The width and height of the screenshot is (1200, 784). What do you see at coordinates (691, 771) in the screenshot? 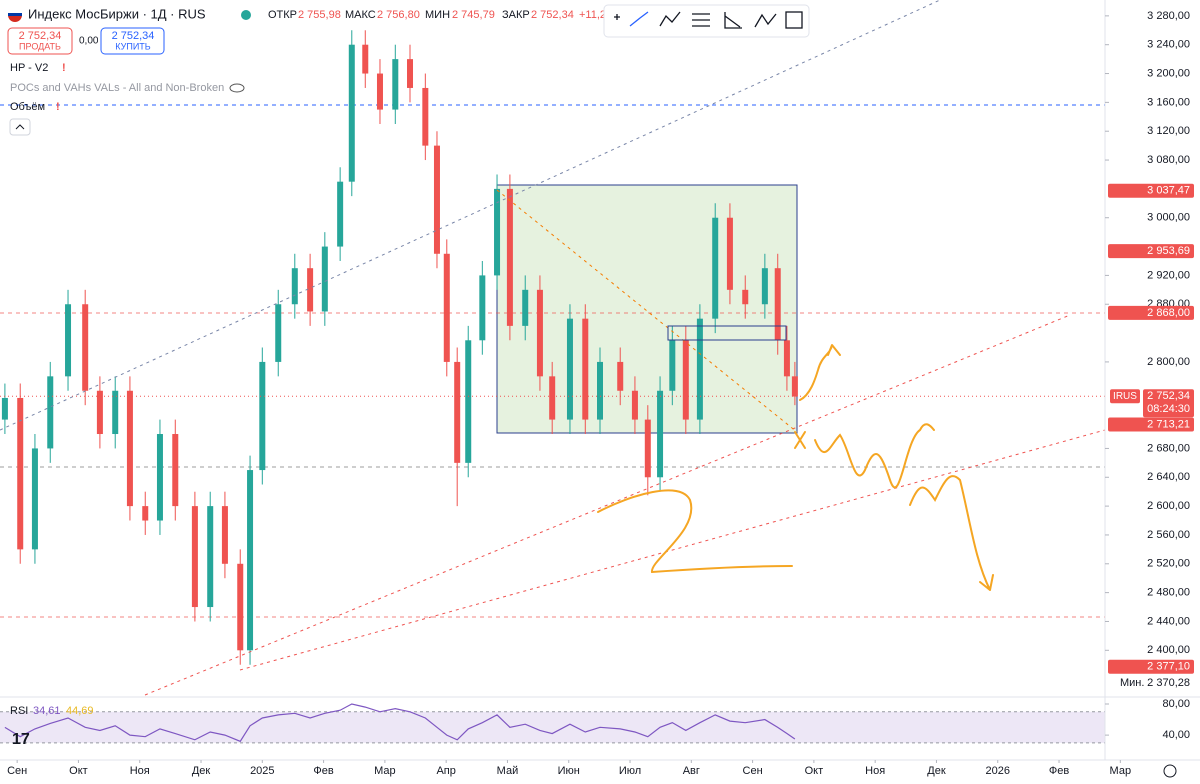
I see `x-tick-label: Авг` at bounding box center [691, 771].